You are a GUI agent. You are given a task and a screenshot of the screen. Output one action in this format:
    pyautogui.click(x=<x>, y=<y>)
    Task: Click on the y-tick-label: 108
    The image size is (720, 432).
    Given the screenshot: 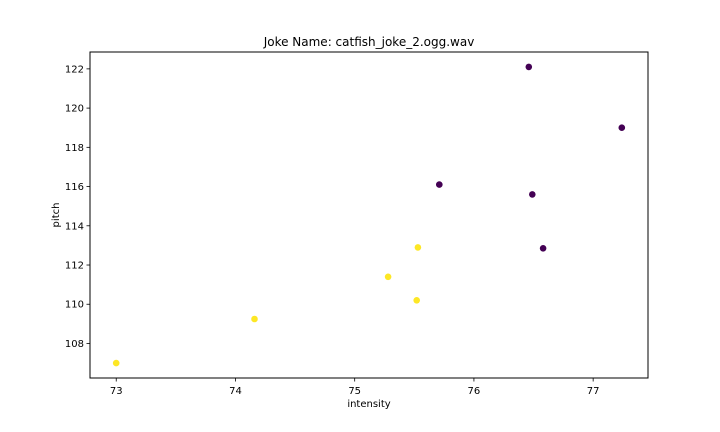 What is the action you would take?
    pyautogui.click(x=74, y=344)
    